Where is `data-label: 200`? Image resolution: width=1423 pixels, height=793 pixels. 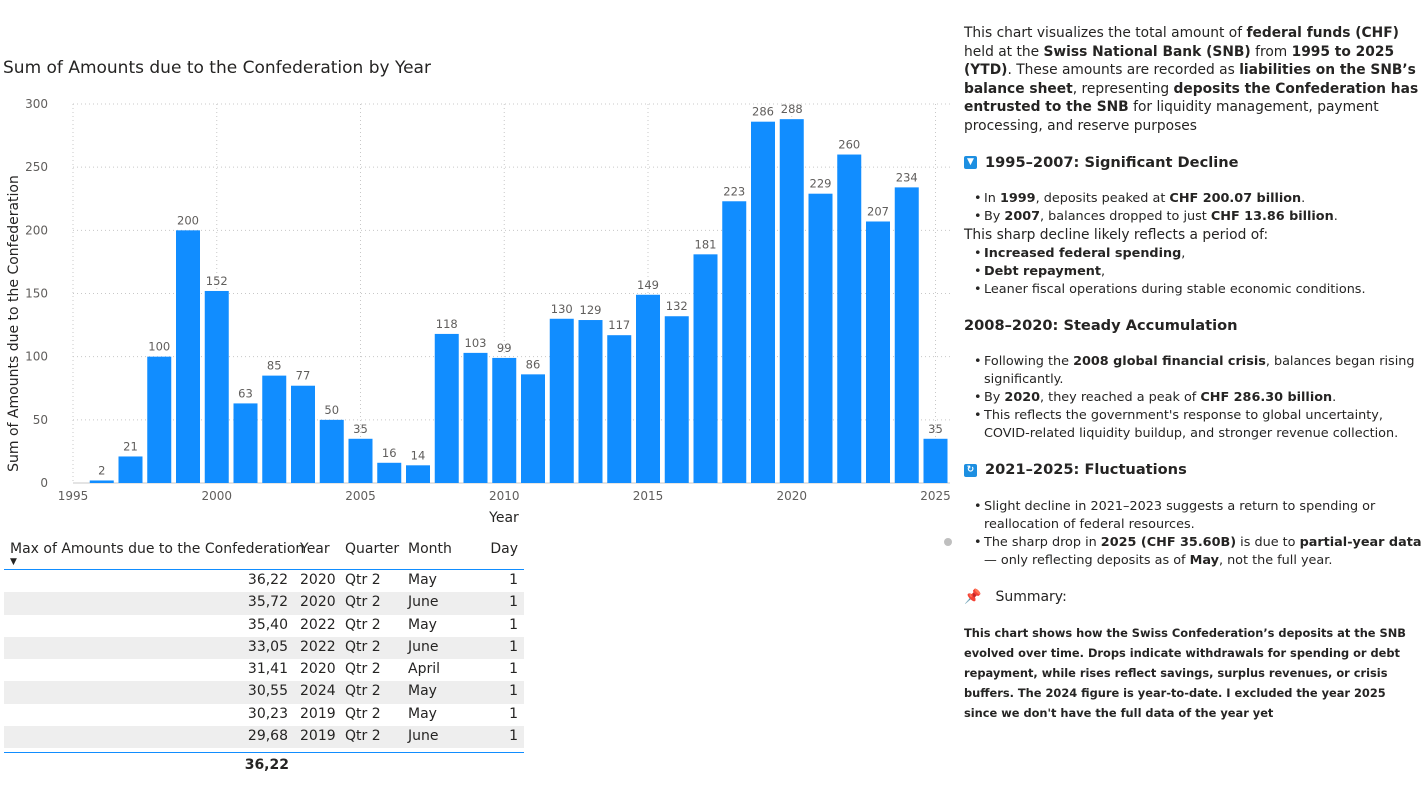 data-label: 200 is located at coordinates (188, 220).